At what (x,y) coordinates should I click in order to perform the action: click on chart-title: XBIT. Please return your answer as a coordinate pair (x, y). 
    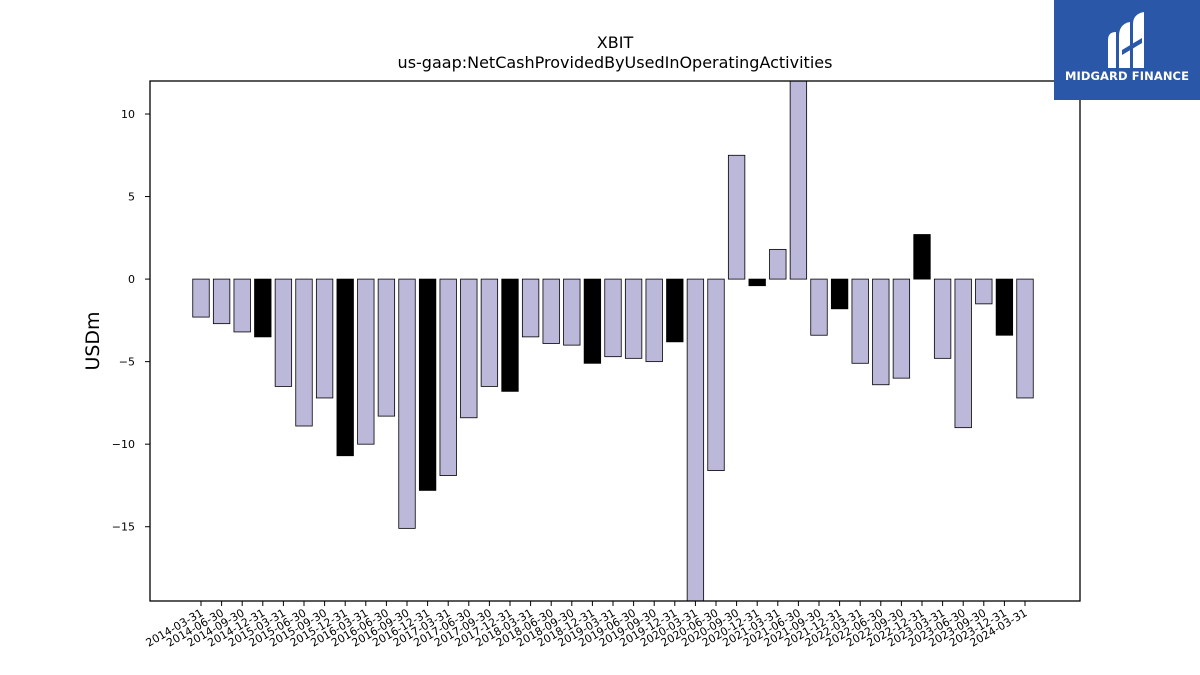
    Looking at the image, I should click on (615, 42).